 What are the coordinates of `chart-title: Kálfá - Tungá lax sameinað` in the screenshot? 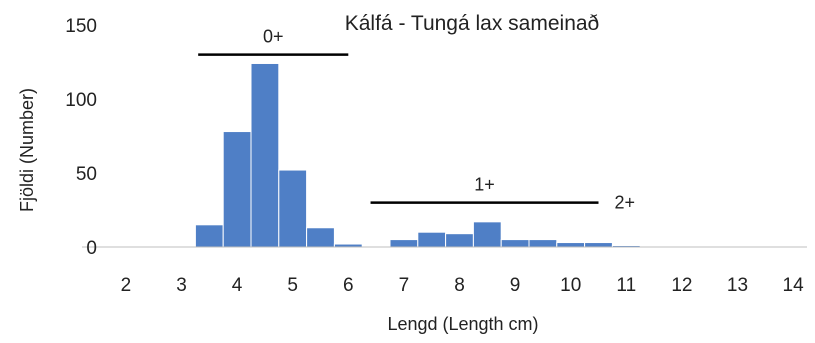 It's located at (472, 23).